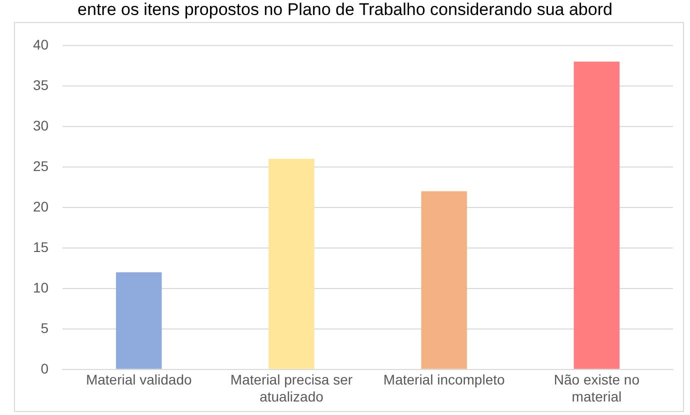 The height and width of the screenshot is (415, 690). Describe the element at coordinates (292, 396) in the screenshot. I see `category-label: atualizado` at that location.